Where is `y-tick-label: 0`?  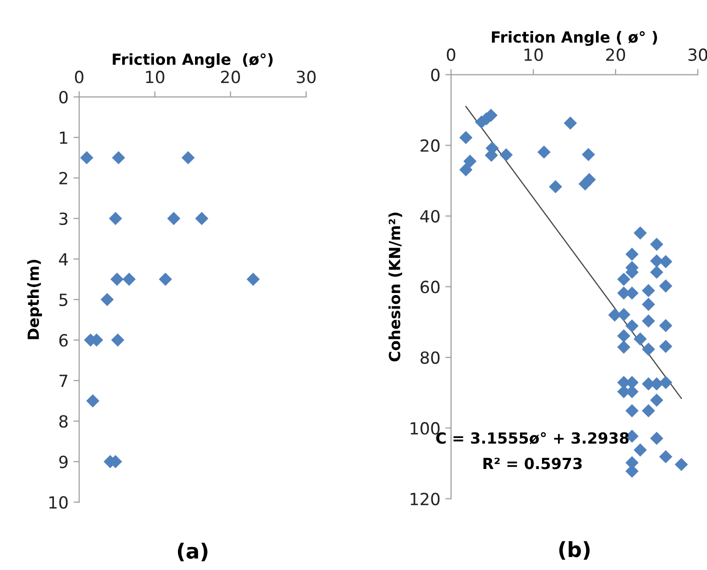
y-tick-label: 0 is located at coordinates (63, 97).